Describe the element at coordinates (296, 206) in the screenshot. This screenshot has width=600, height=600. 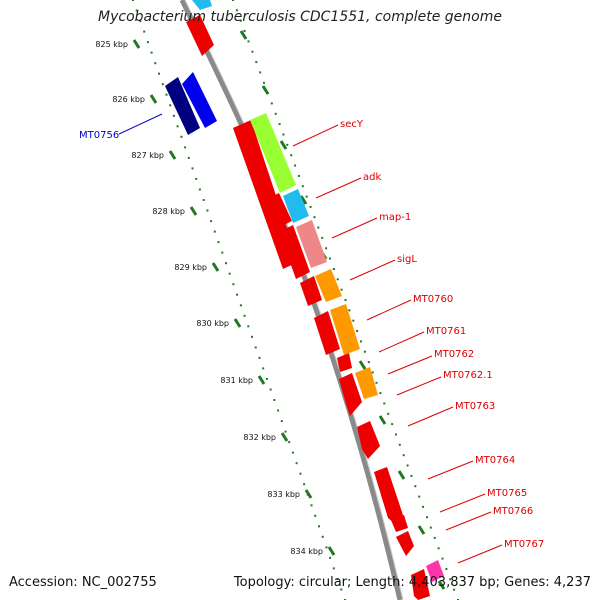
I see `gene-arrow-adk` at that location.